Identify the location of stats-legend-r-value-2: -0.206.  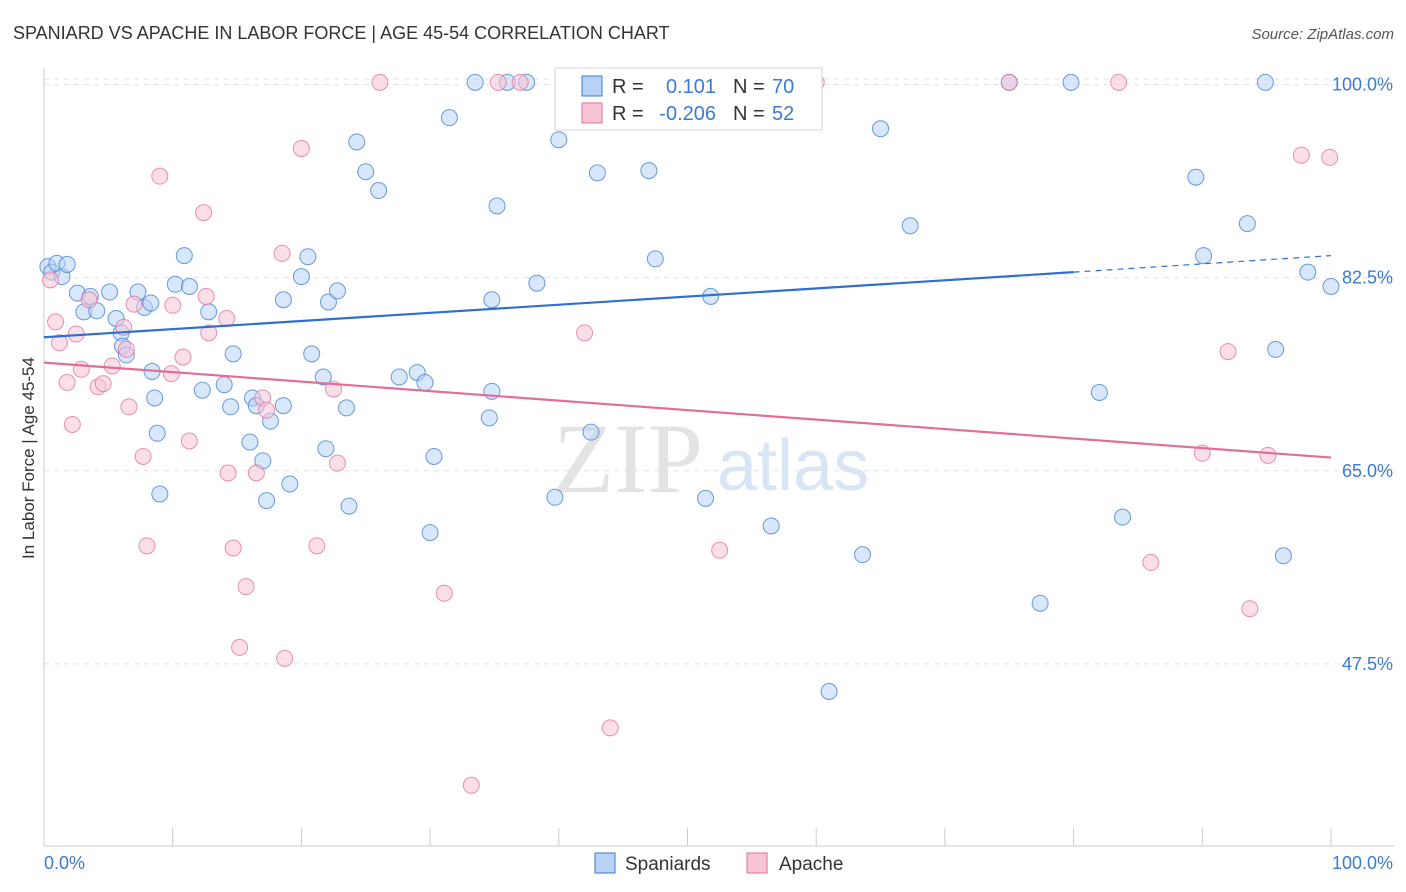
(687, 114).